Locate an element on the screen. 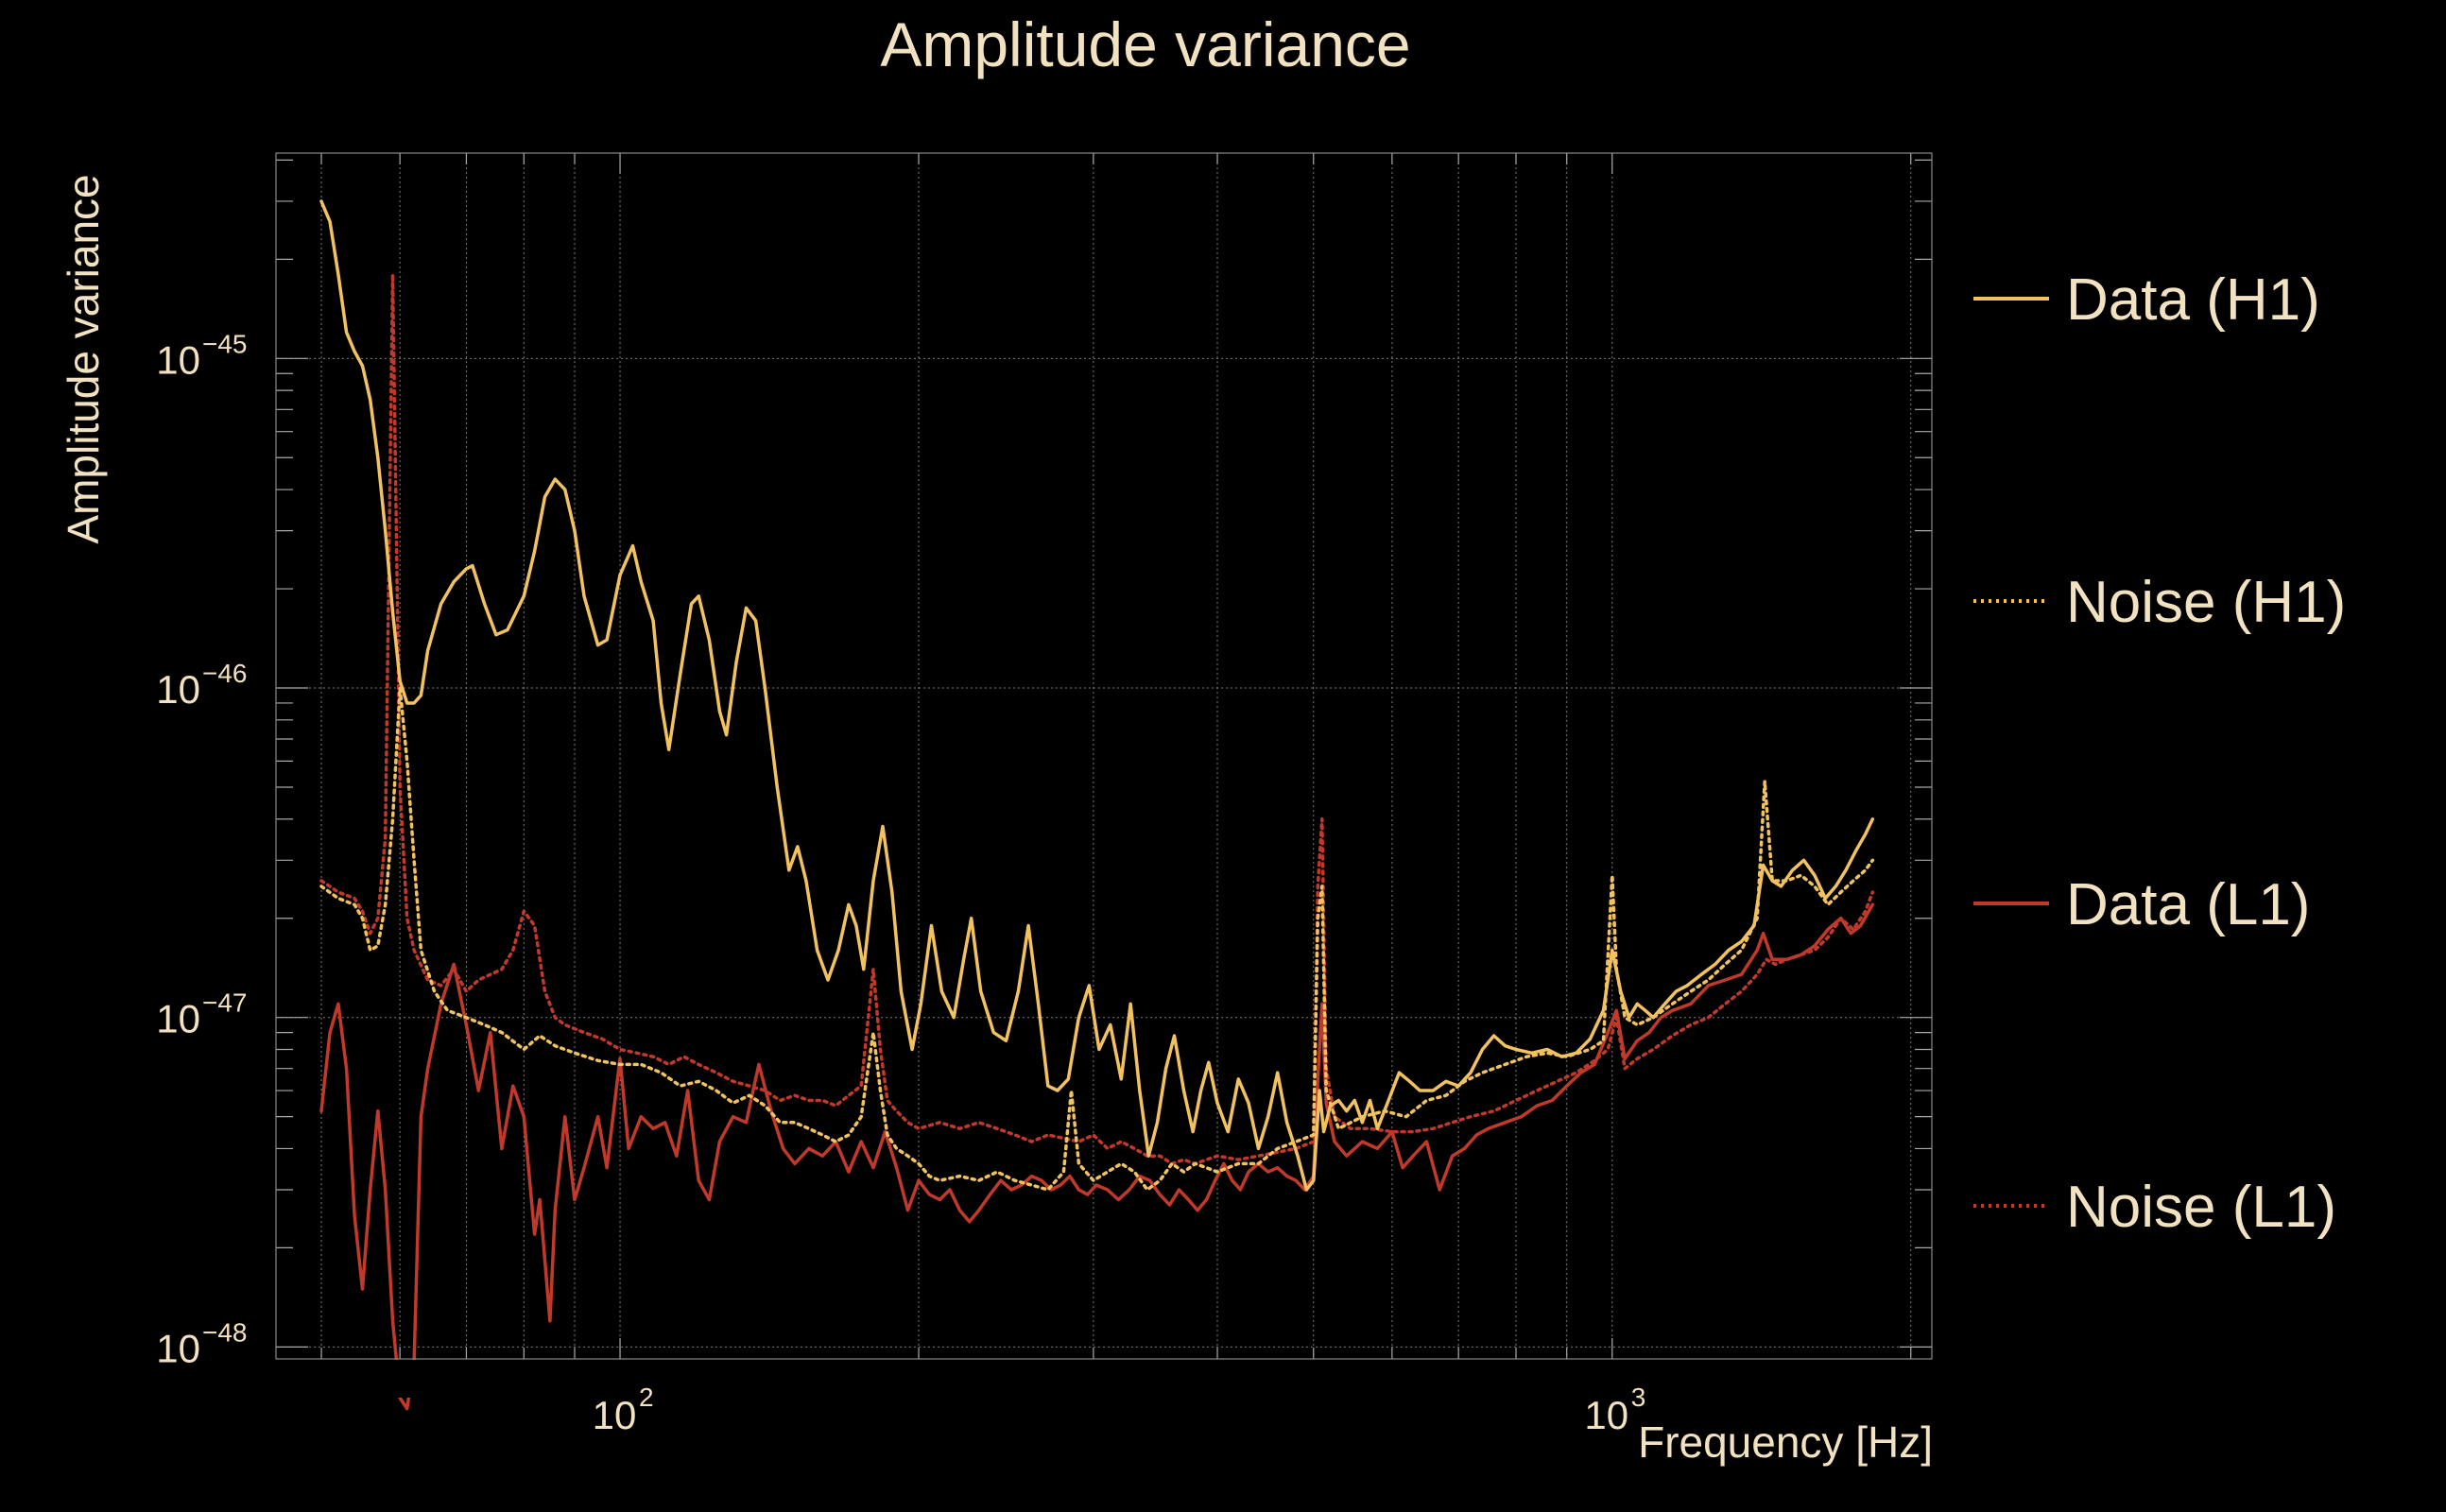 Image resolution: width=2446 pixels, height=1512 pixels. legend: Data (H1) Noise (H1) Data (L1) Noise (L1) is located at coordinates (2159, 753).